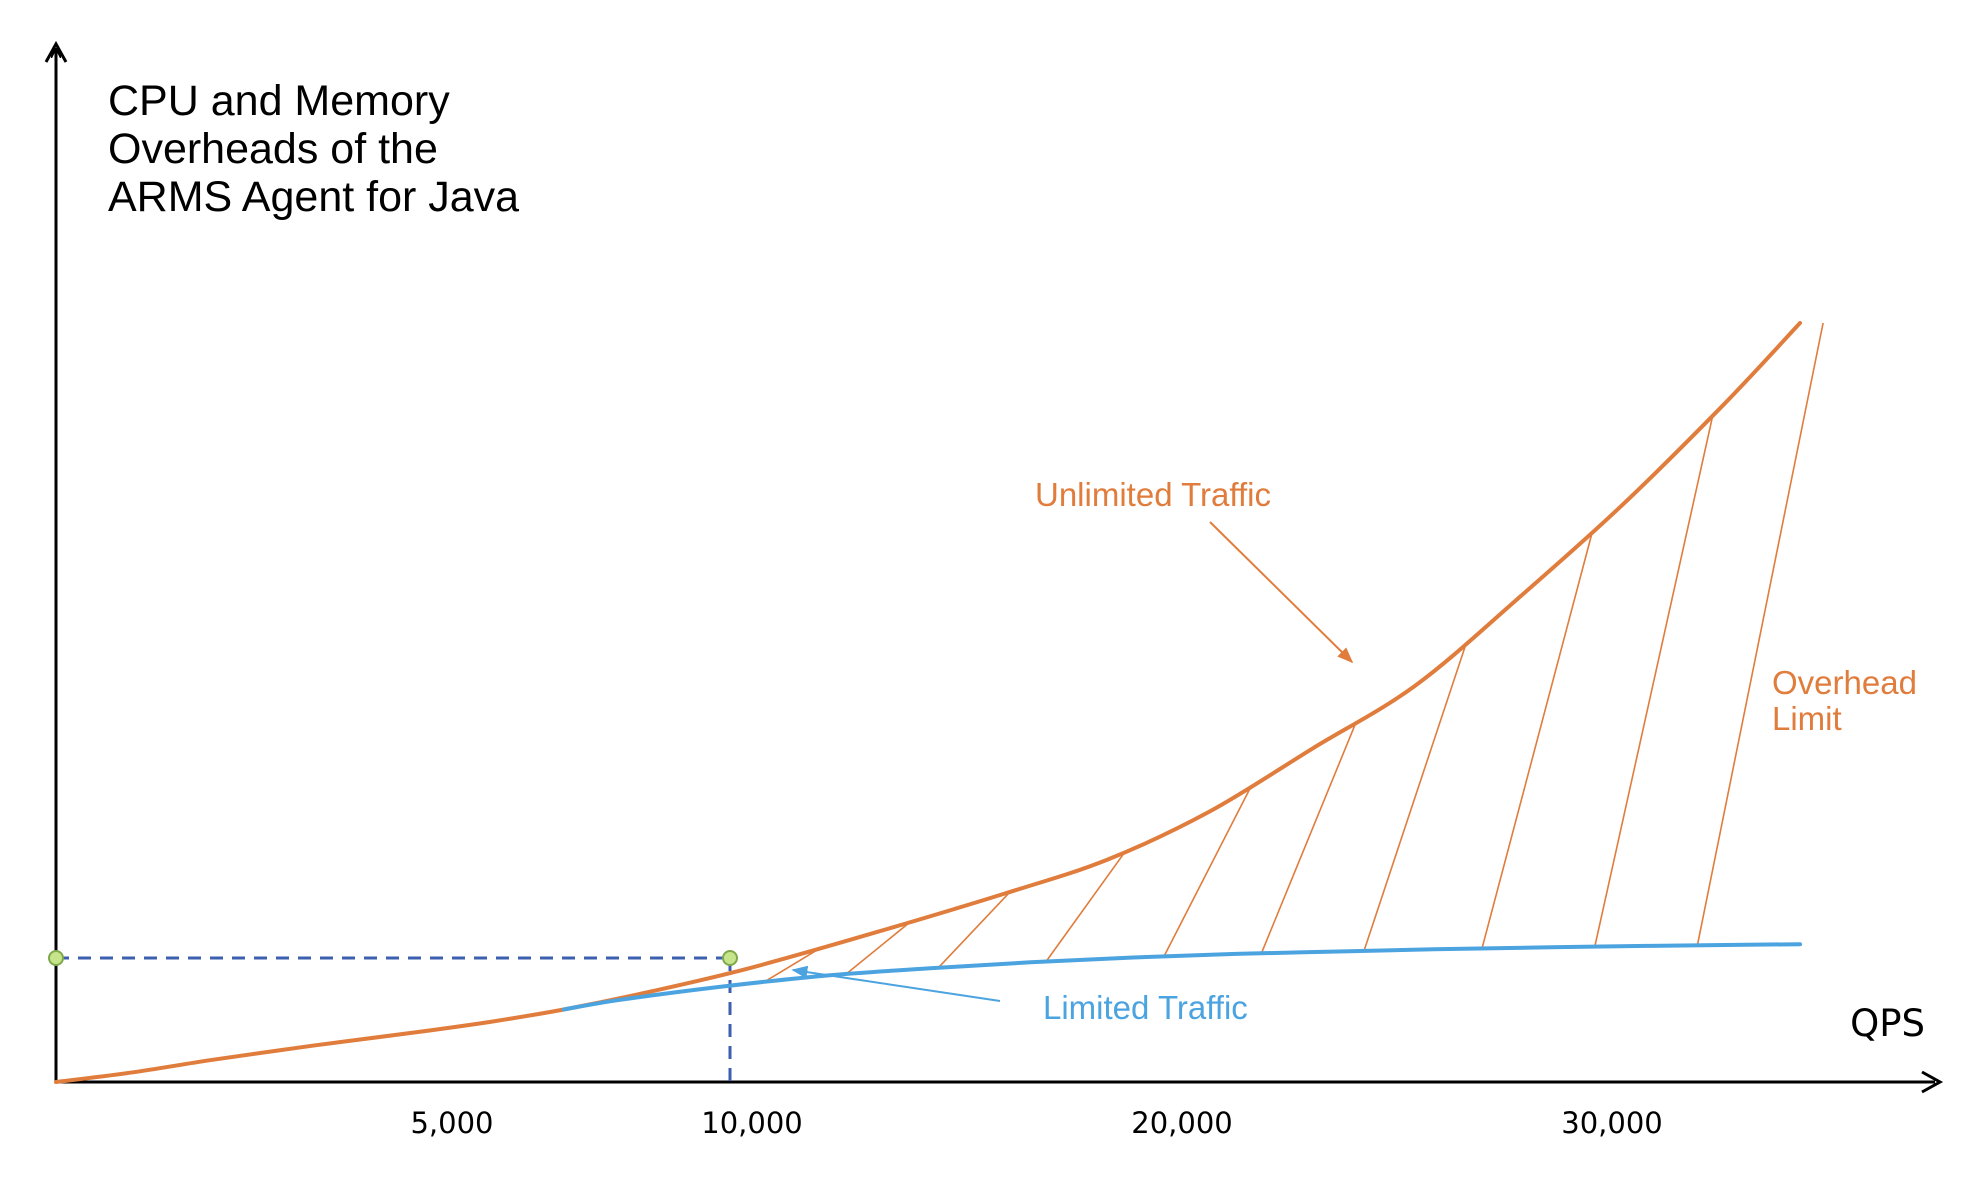  Describe the element at coordinates (1844, 682) in the screenshot. I see `annotation-overhead-limit-line-1: Overhead` at that location.